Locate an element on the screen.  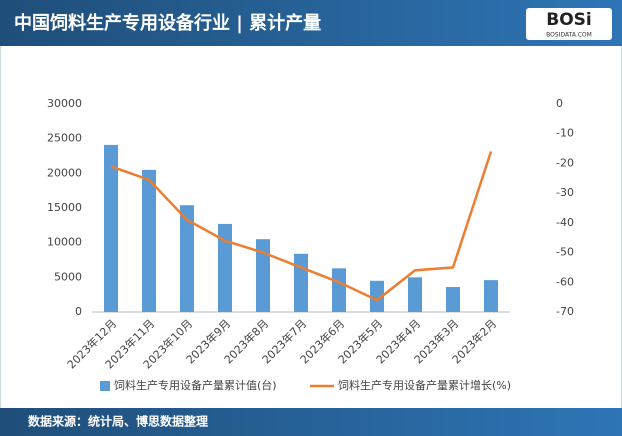
y-tick-label: 10000 is located at coordinates (64, 242).